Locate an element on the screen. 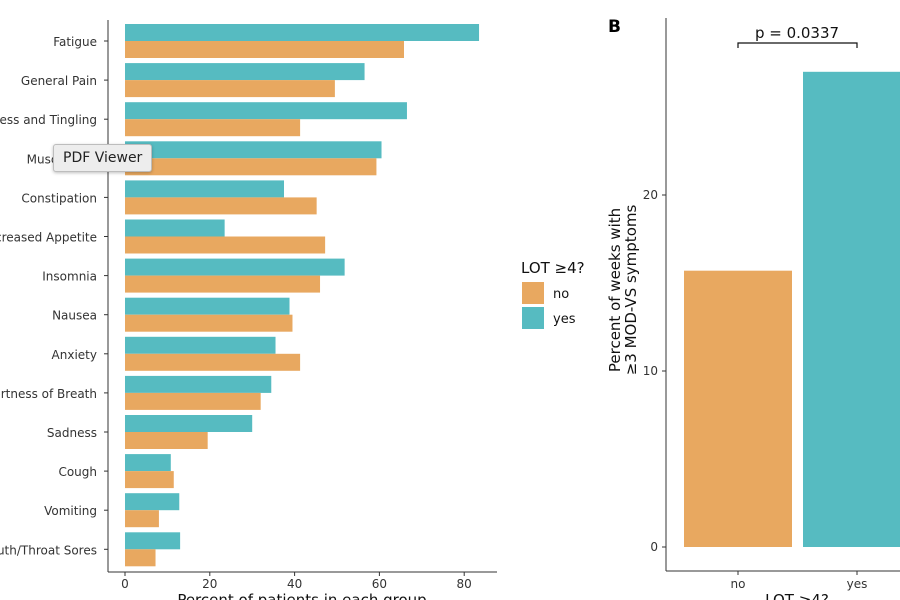  panel-b-y-axis-title-line1: Percent of weeks with is located at coordinates (615, 290).